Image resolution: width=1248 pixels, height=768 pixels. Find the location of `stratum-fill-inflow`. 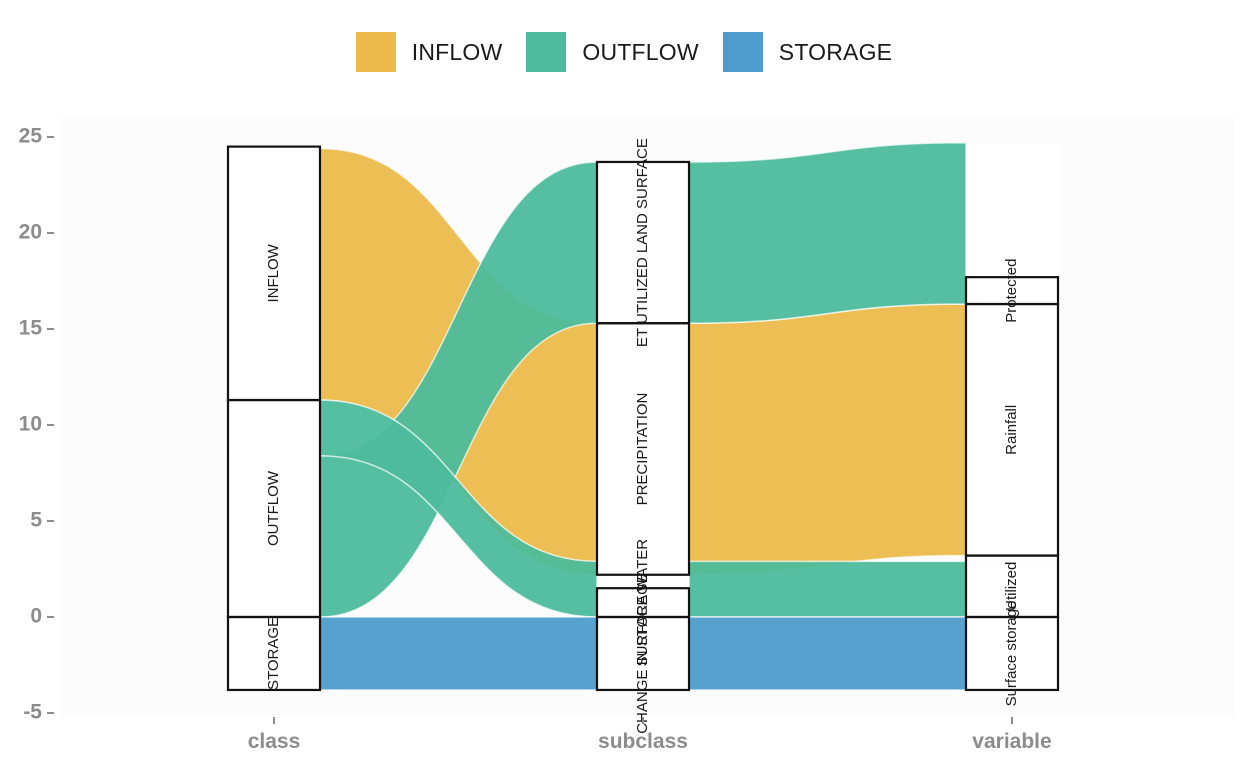

stratum-fill-inflow is located at coordinates (274, 274).